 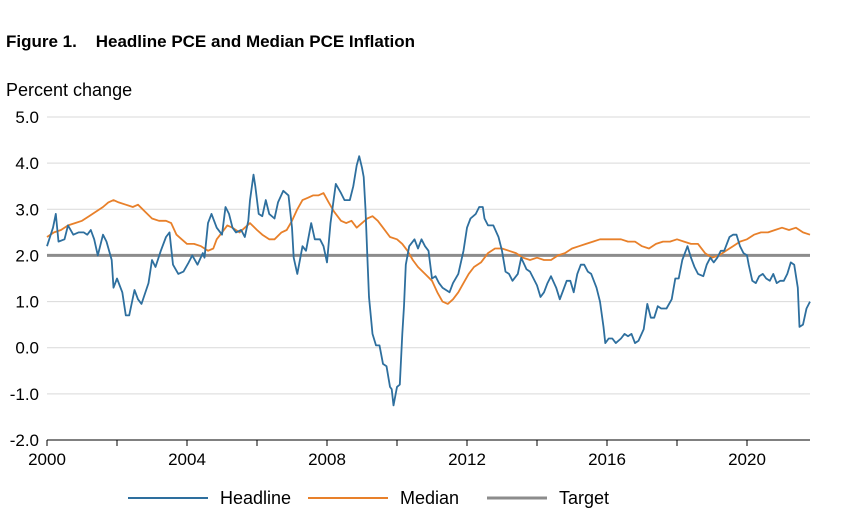 I want to click on x-tick-label: 2000, so click(x=47, y=459).